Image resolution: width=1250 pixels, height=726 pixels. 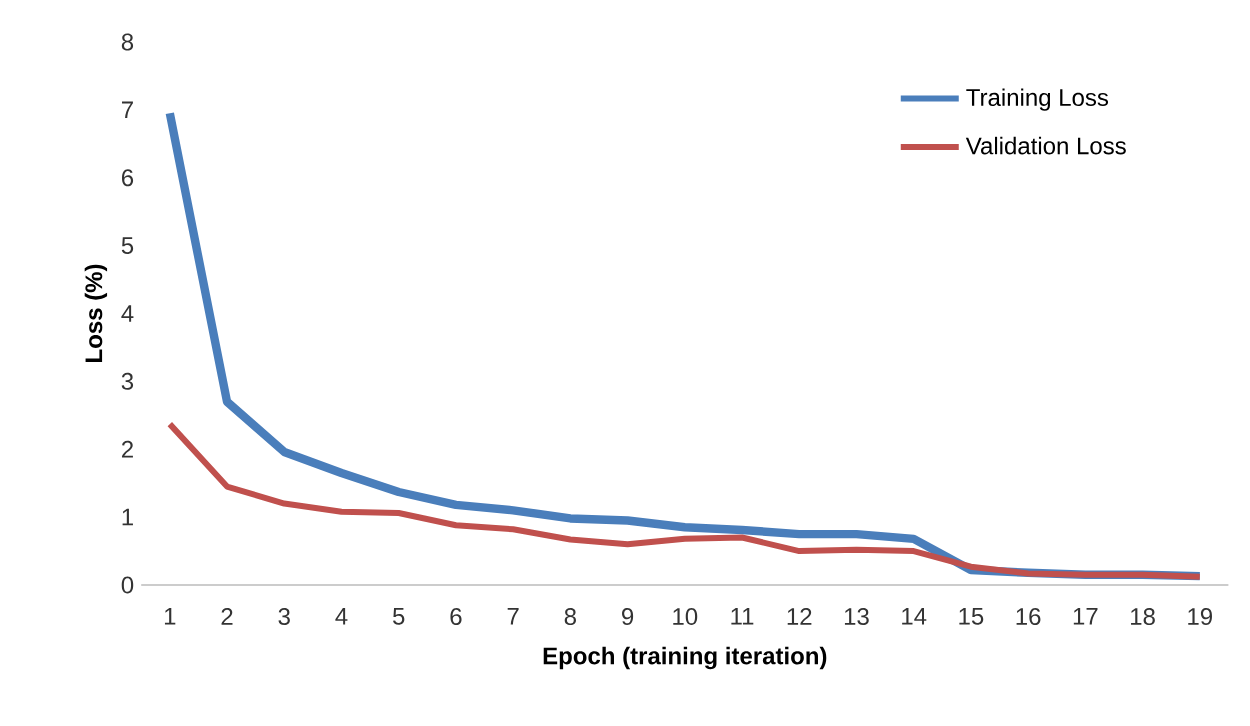 I want to click on x-tick-label: 12, so click(x=799, y=616).